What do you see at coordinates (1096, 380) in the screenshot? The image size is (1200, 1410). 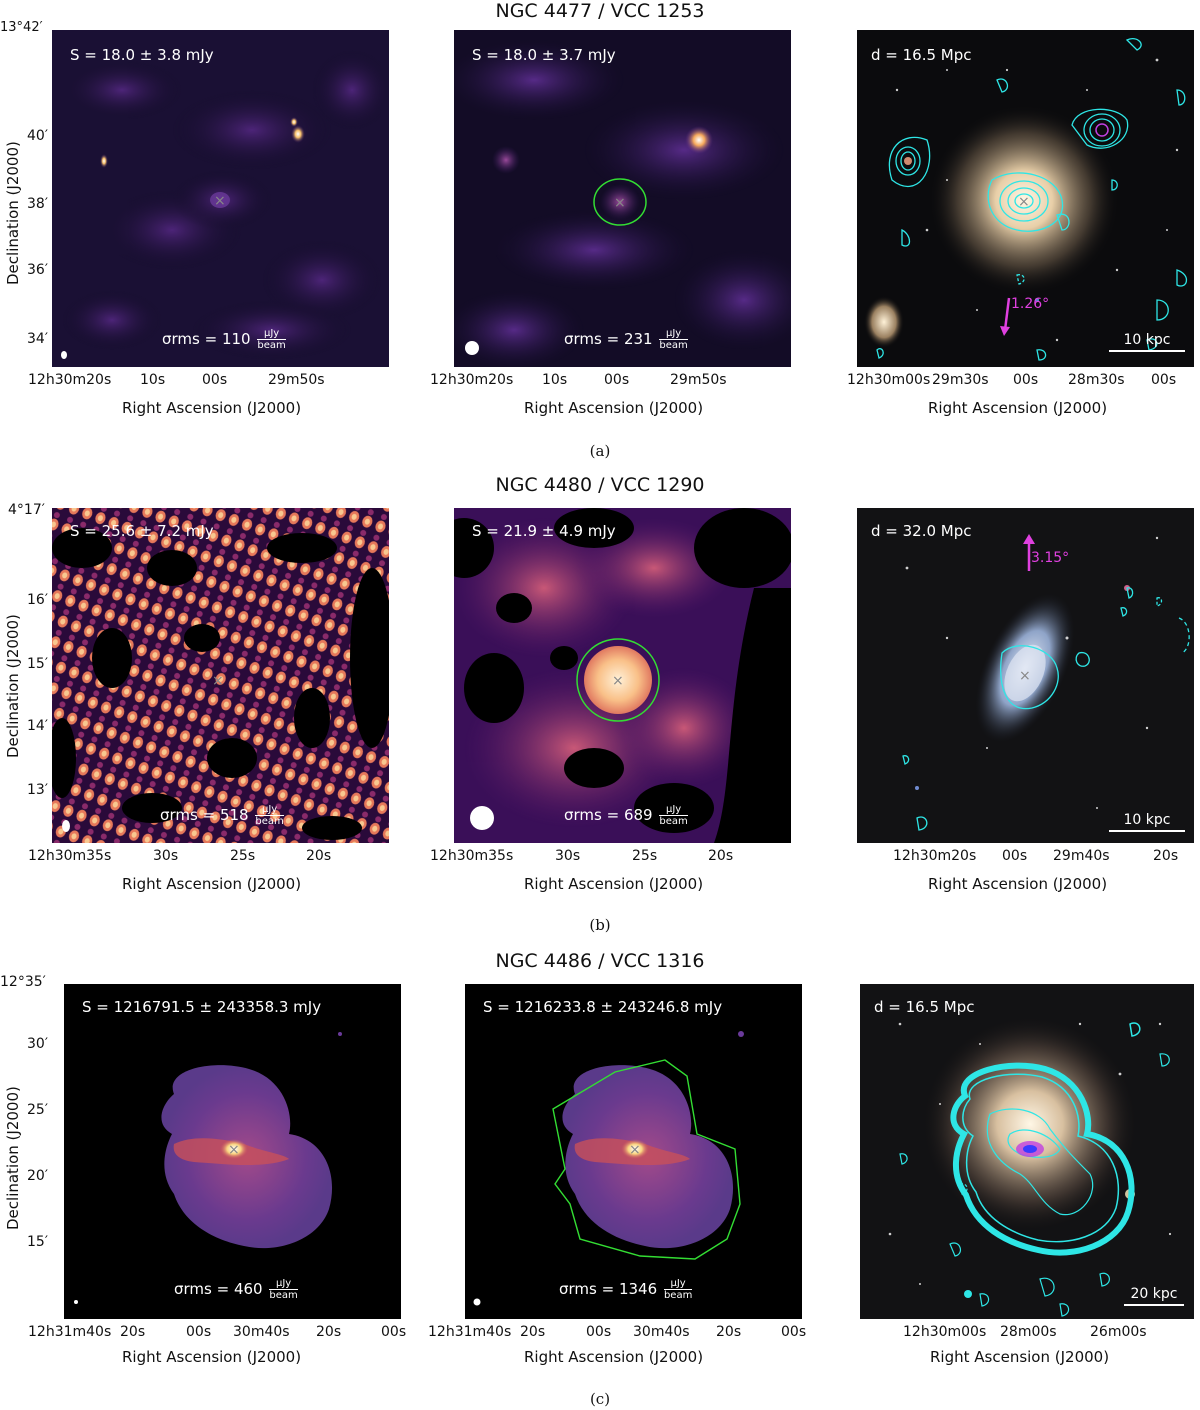 I see `x-tick: 28m30s` at bounding box center [1096, 380].